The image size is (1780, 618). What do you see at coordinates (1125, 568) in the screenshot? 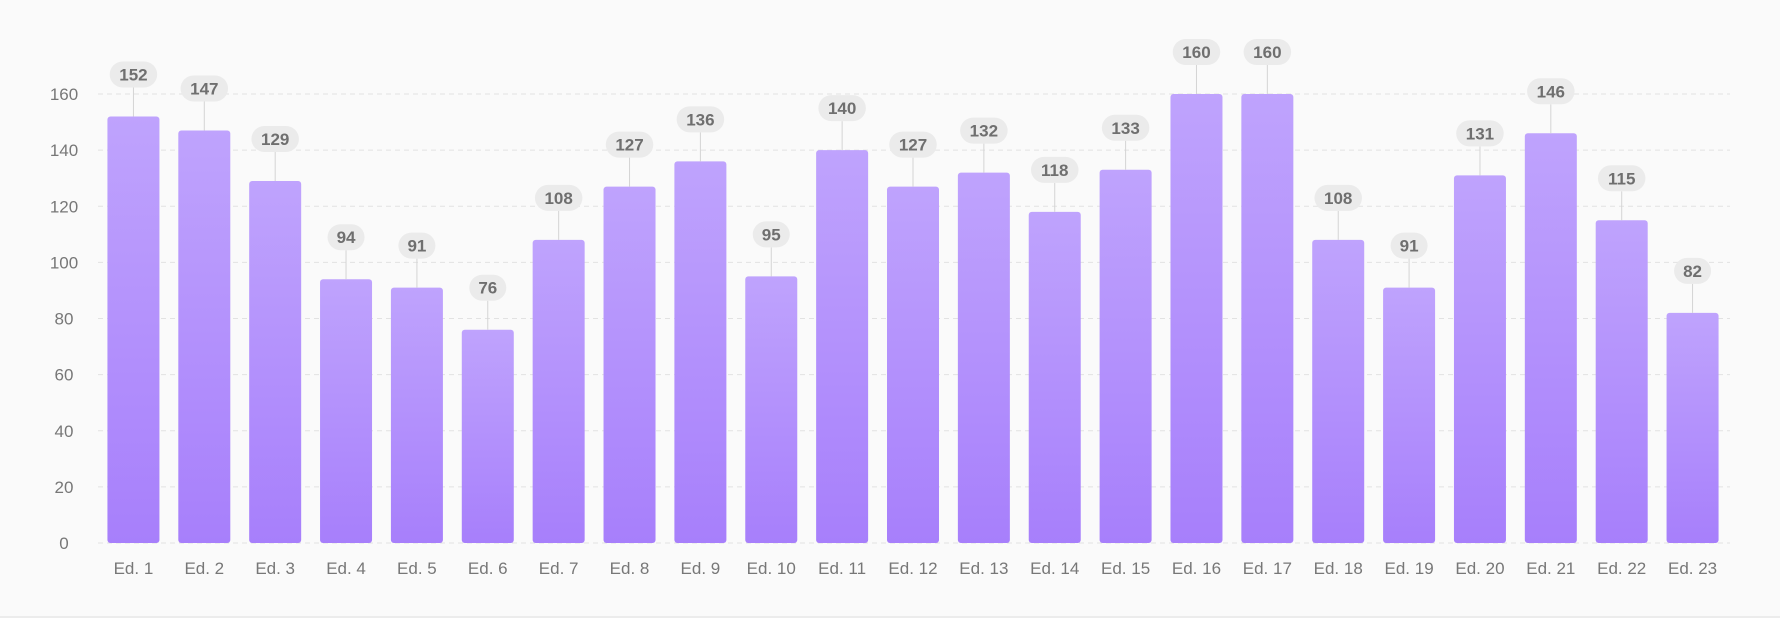
I see `x-tick-label: Ed. 15` at bounding box center [1125, 568].